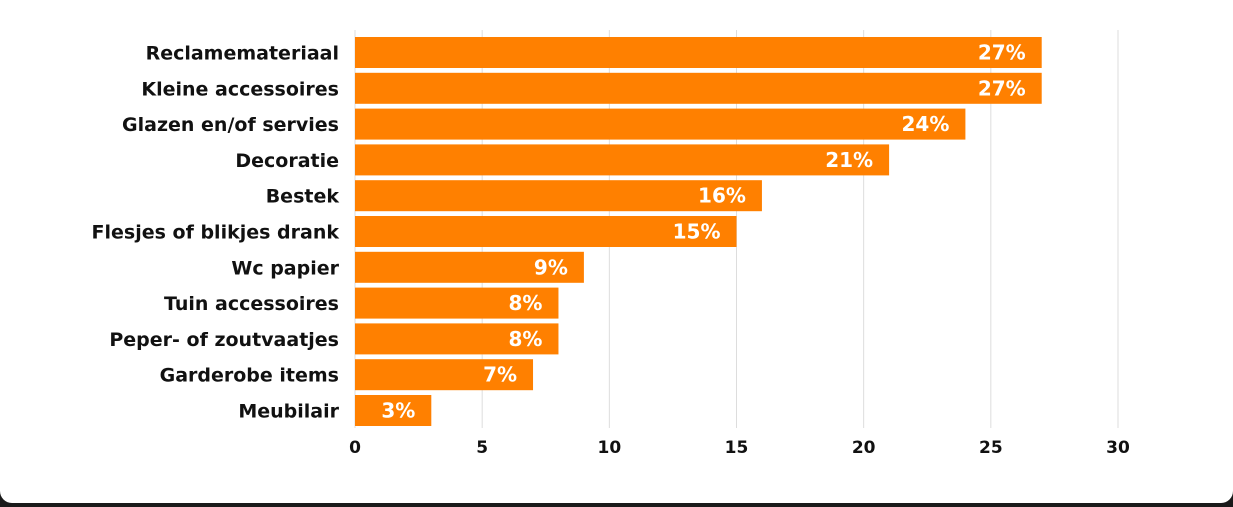 The image size is (1233, 507). What do you see at coordinates (525, 339) in the screenshot?
I see `value-label-8: 8%` at bounding box center [525, 339].